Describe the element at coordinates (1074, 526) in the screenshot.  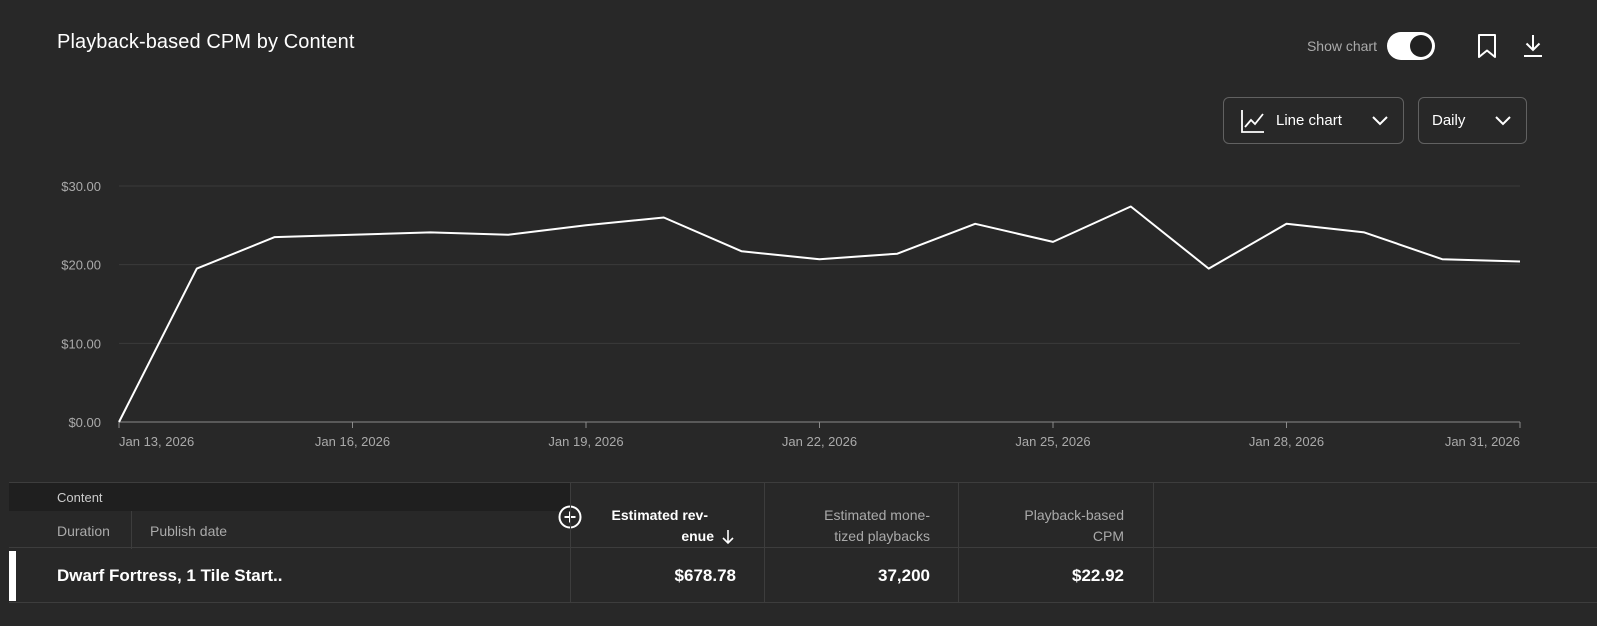
I see `playback-cpm-header: Playback-based CPM` at that location.